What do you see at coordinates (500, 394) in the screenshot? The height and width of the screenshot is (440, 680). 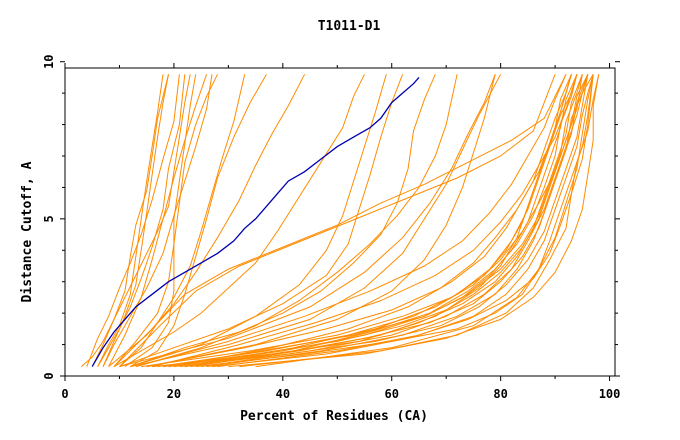 I see `x-tick-label: 80` at bounding box center [500, 394].